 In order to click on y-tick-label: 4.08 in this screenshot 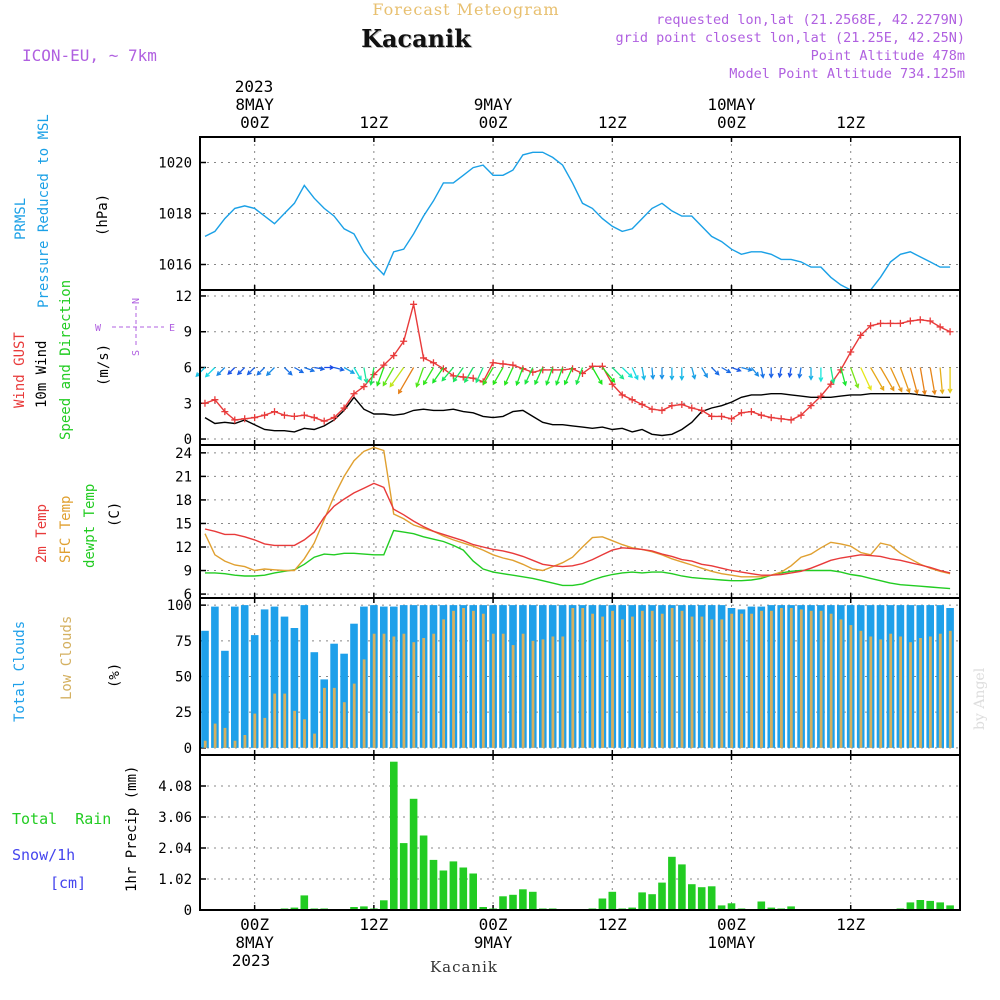, I will do `click(175, 787)`.